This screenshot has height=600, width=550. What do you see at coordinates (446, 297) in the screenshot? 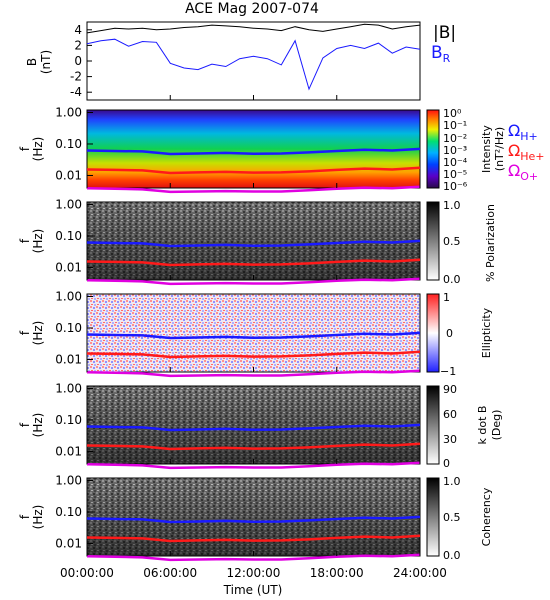
I see `cb-tick: 1` at bounding box center [446, 297].